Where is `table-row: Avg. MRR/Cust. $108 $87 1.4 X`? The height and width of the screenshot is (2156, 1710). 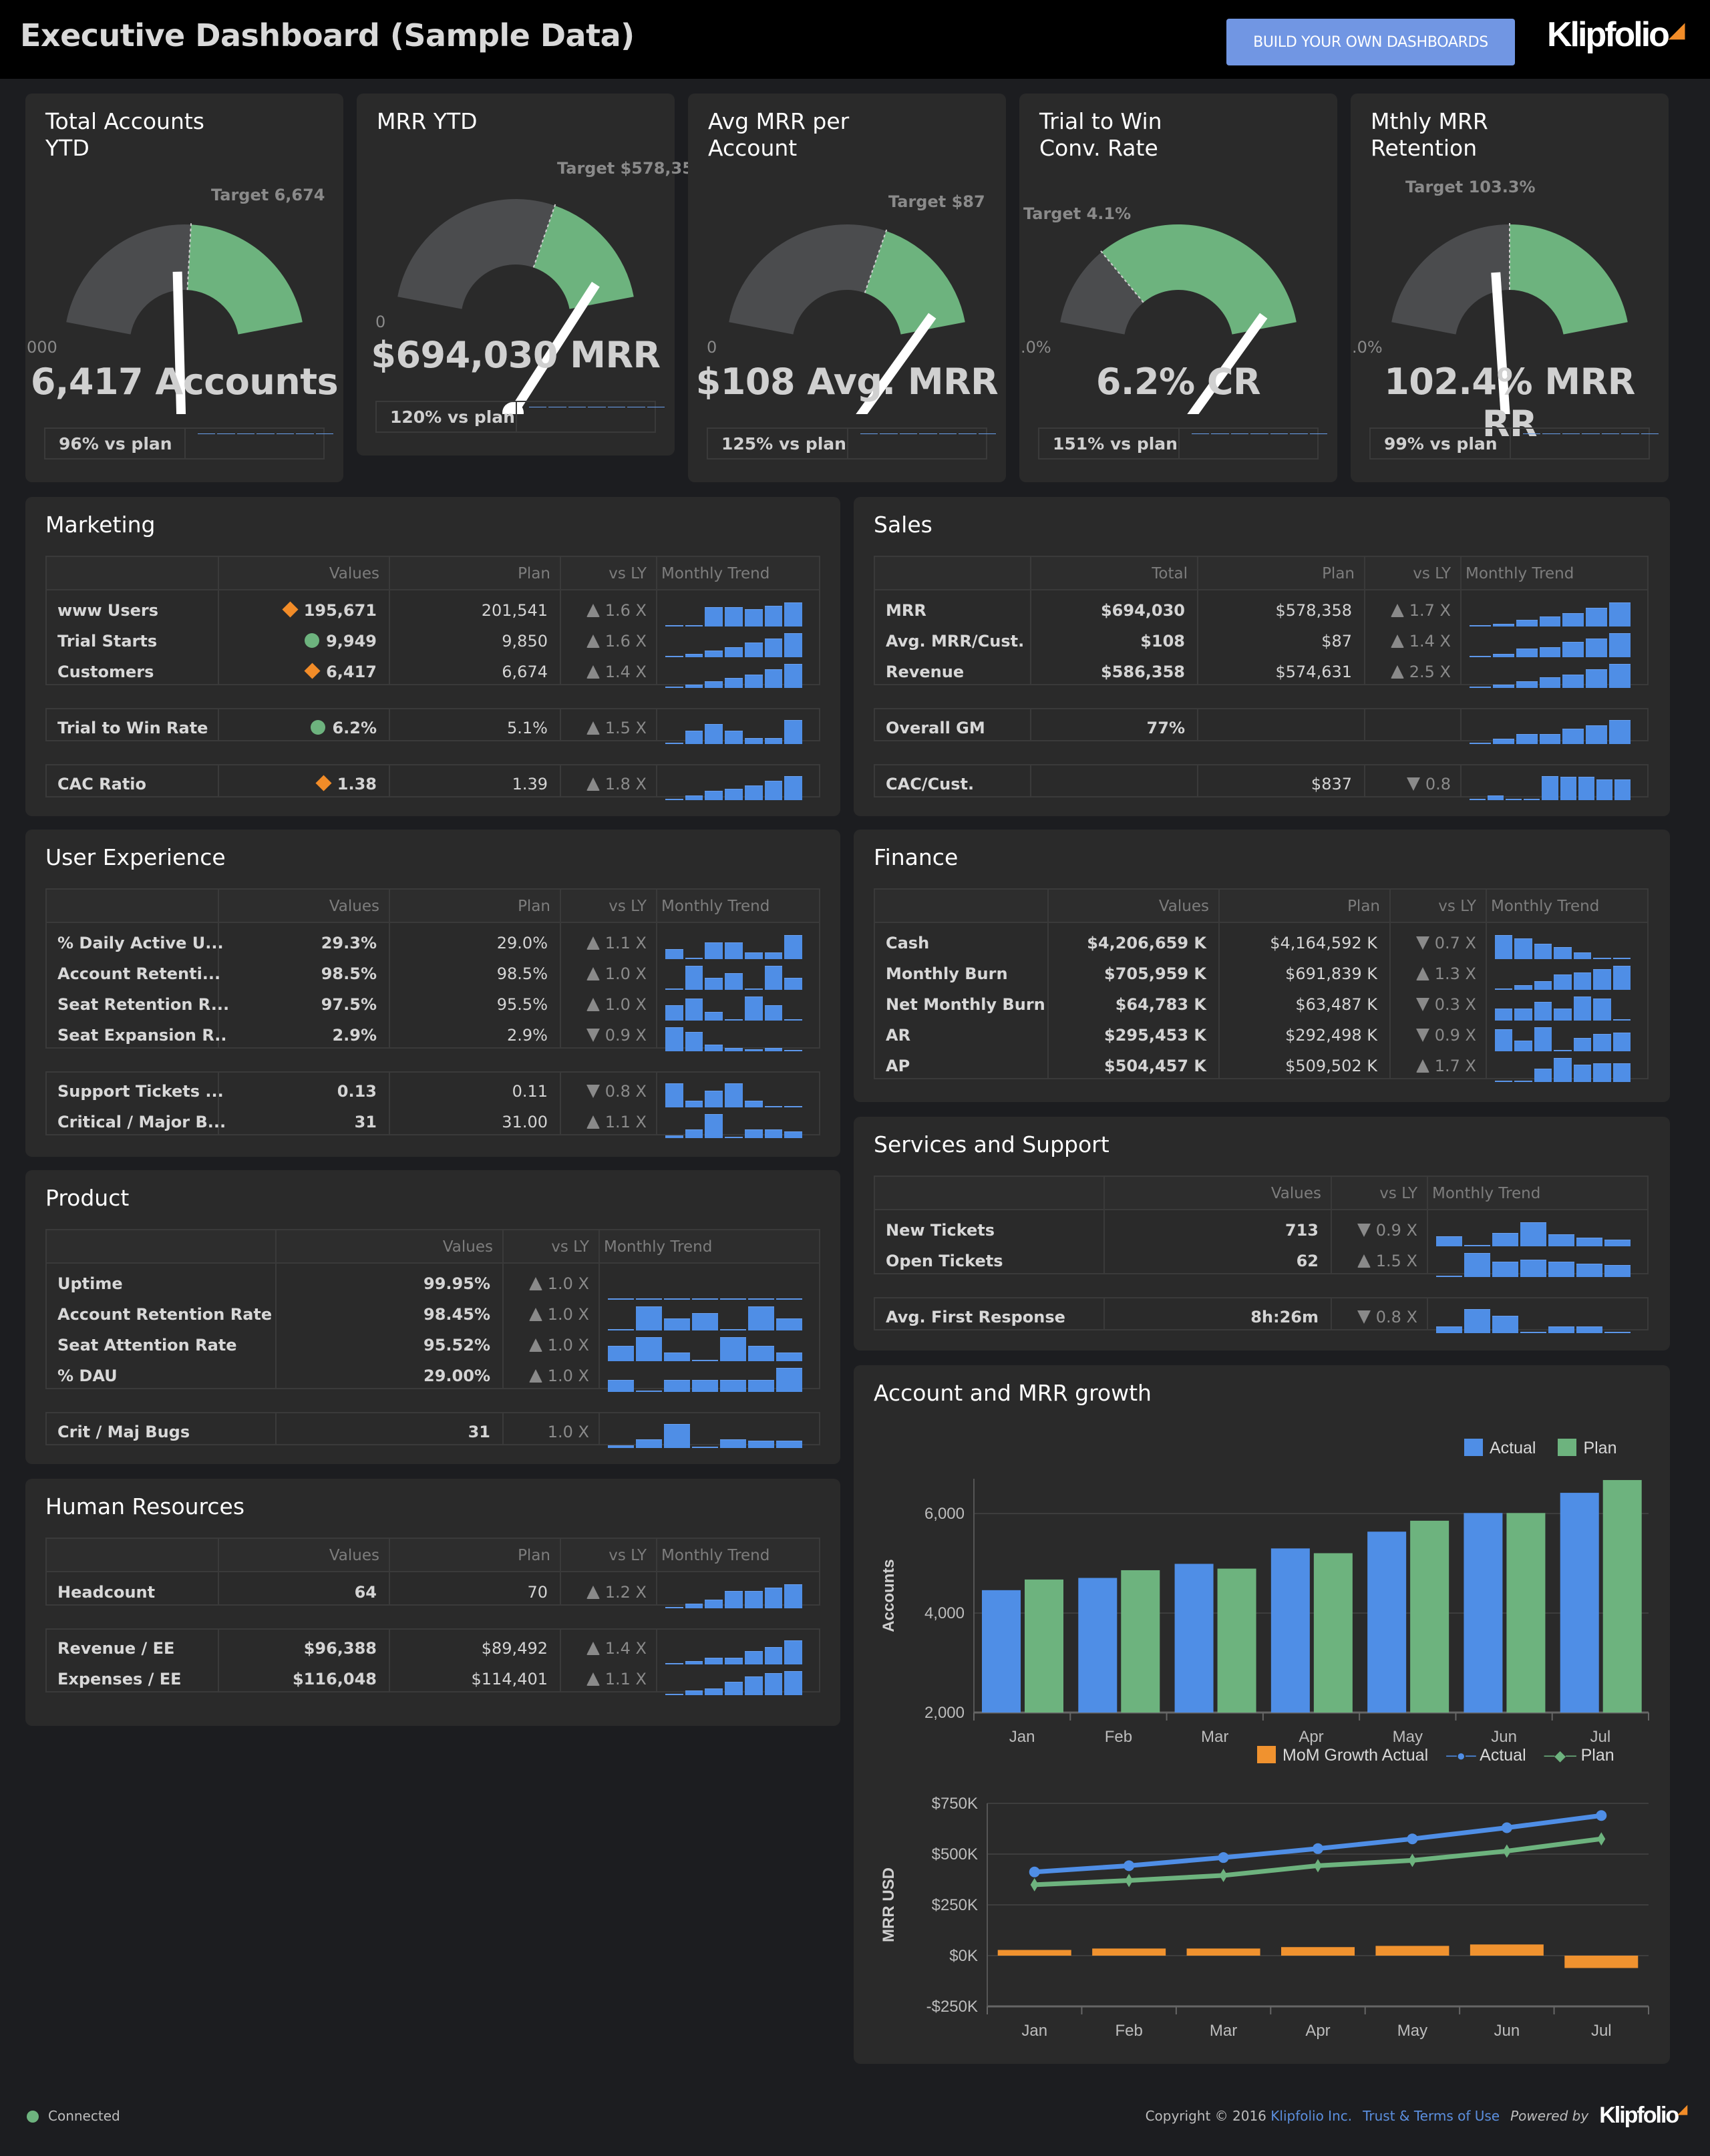
table-row: Avg. MRR/Cust. $108 $87 1.4 X is located at coordinates (1261, 647).